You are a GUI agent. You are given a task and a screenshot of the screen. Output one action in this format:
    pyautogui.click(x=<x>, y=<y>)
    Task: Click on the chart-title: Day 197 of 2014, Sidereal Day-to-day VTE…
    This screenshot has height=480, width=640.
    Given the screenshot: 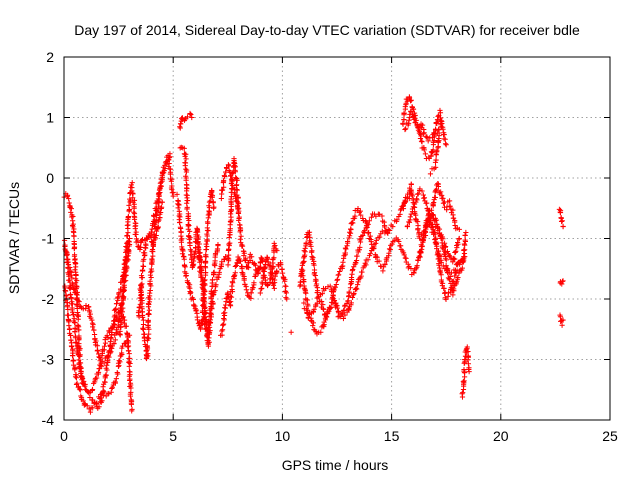 What is the action you would take?
    pyautogui.click(x=327, y=30)
    